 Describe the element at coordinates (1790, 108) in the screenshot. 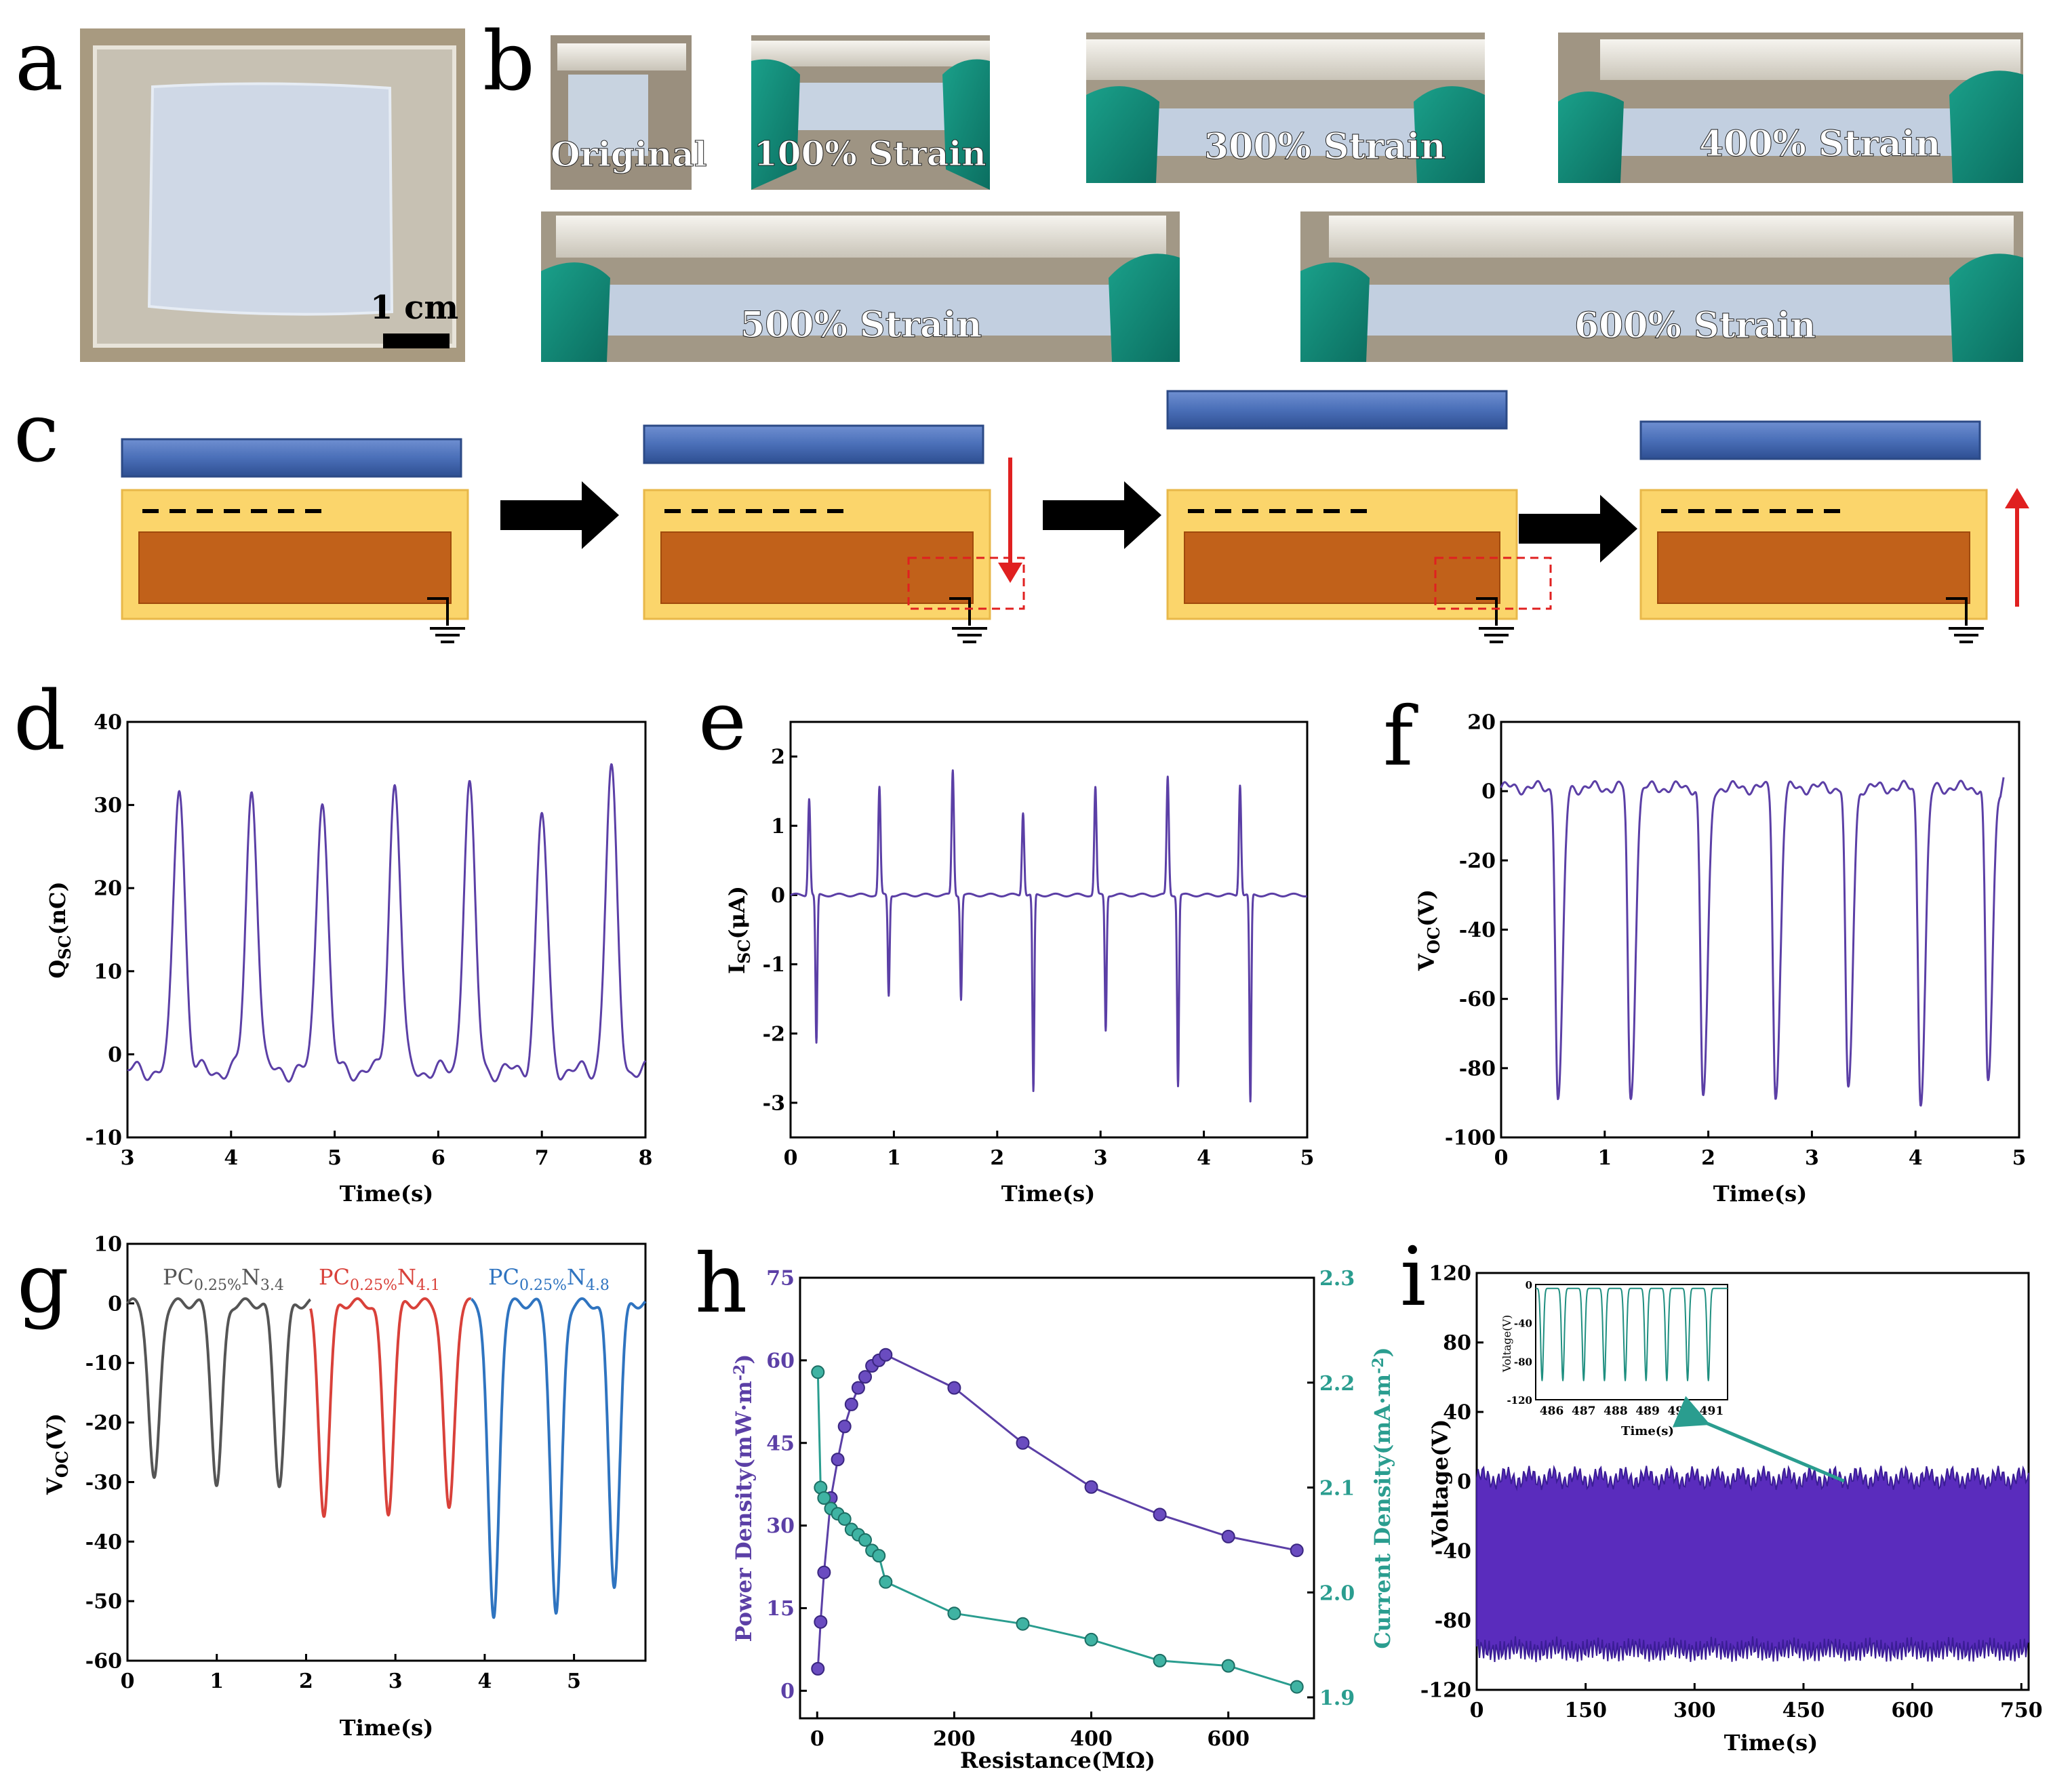

I see `photo-b-400: 400% Strain` at that location.